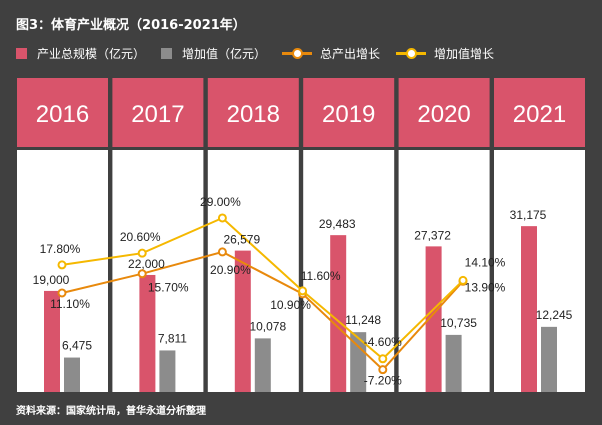  I want to click on year-label: 2017, so click(157, 114).